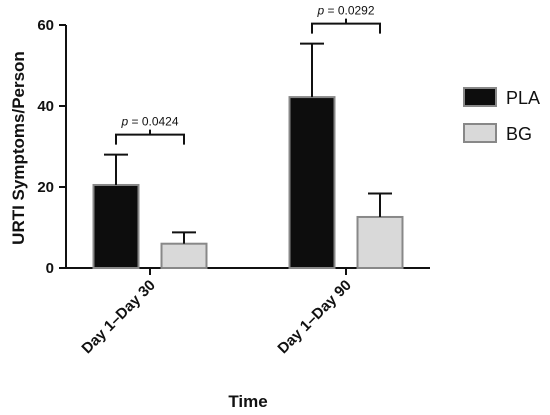 Image resolution: width=550 pixels, height=415 pixels. What do you see at coordinates (50, 268) in the screenshot?
I see `y-tick-label: 0` at bounding box center [50, 268].